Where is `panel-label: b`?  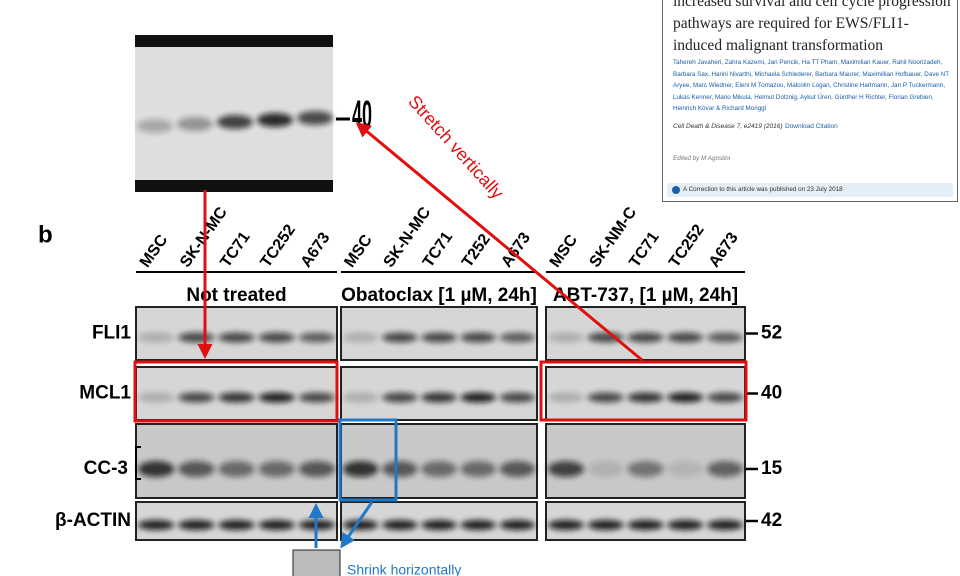
panel-label: b is located at coordinates (45, 234).